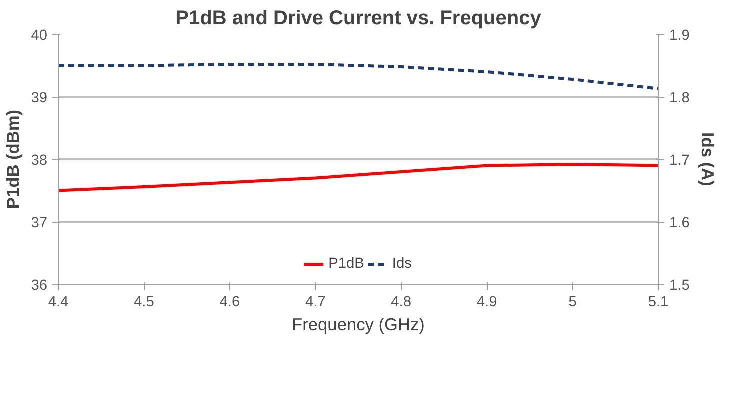 This screenshot has width=739, height=406. I want to click on x-tick-label: 4.4, so click(58, 302).